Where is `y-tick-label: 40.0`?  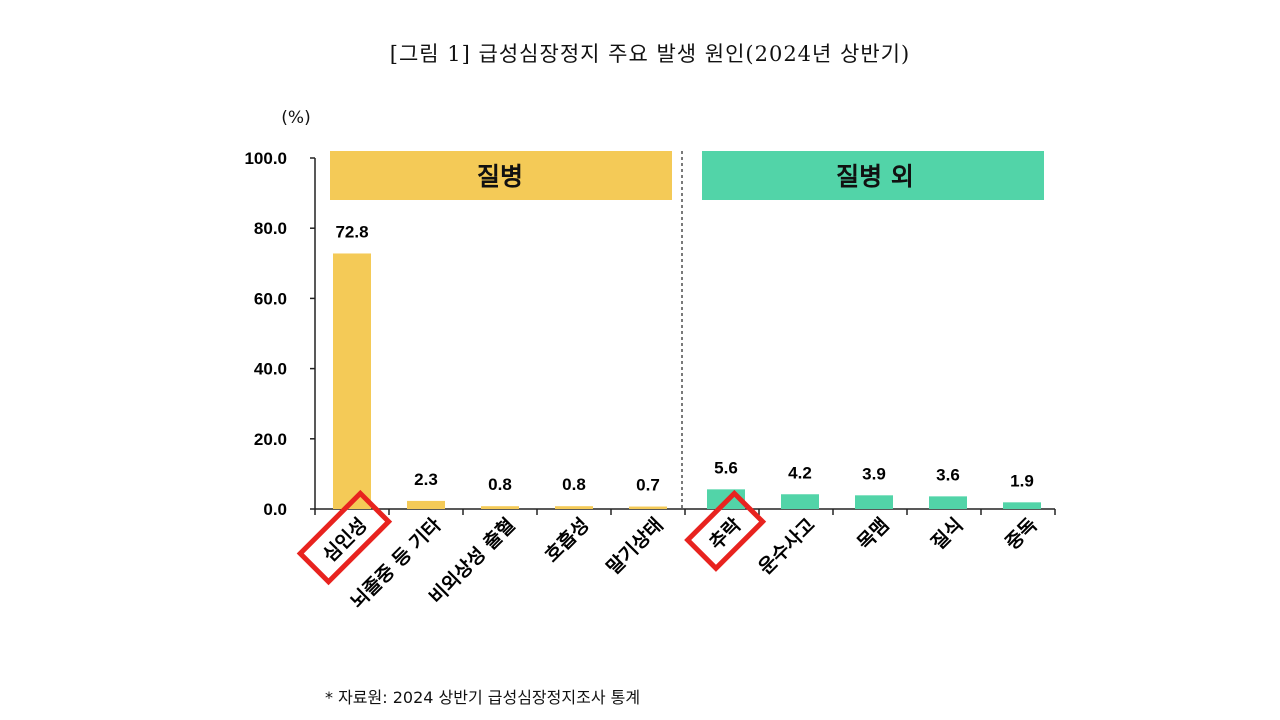
y-tick-label: 40.0 is located at coordinates (270, 369).